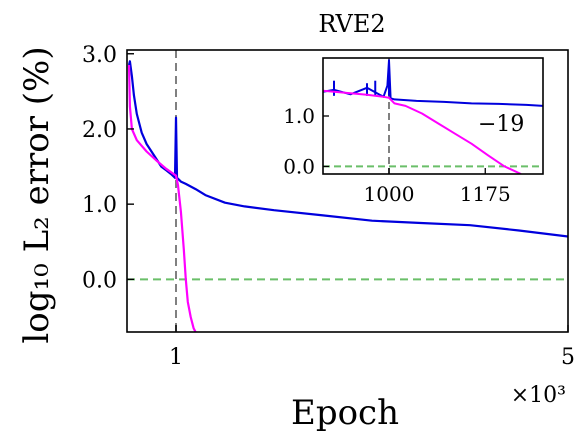 The height and width of the screenshot is (447, 583). Describe the element at coordinates (351, 24) in the screenshot. I see `chart-title: RVE2` at that location.